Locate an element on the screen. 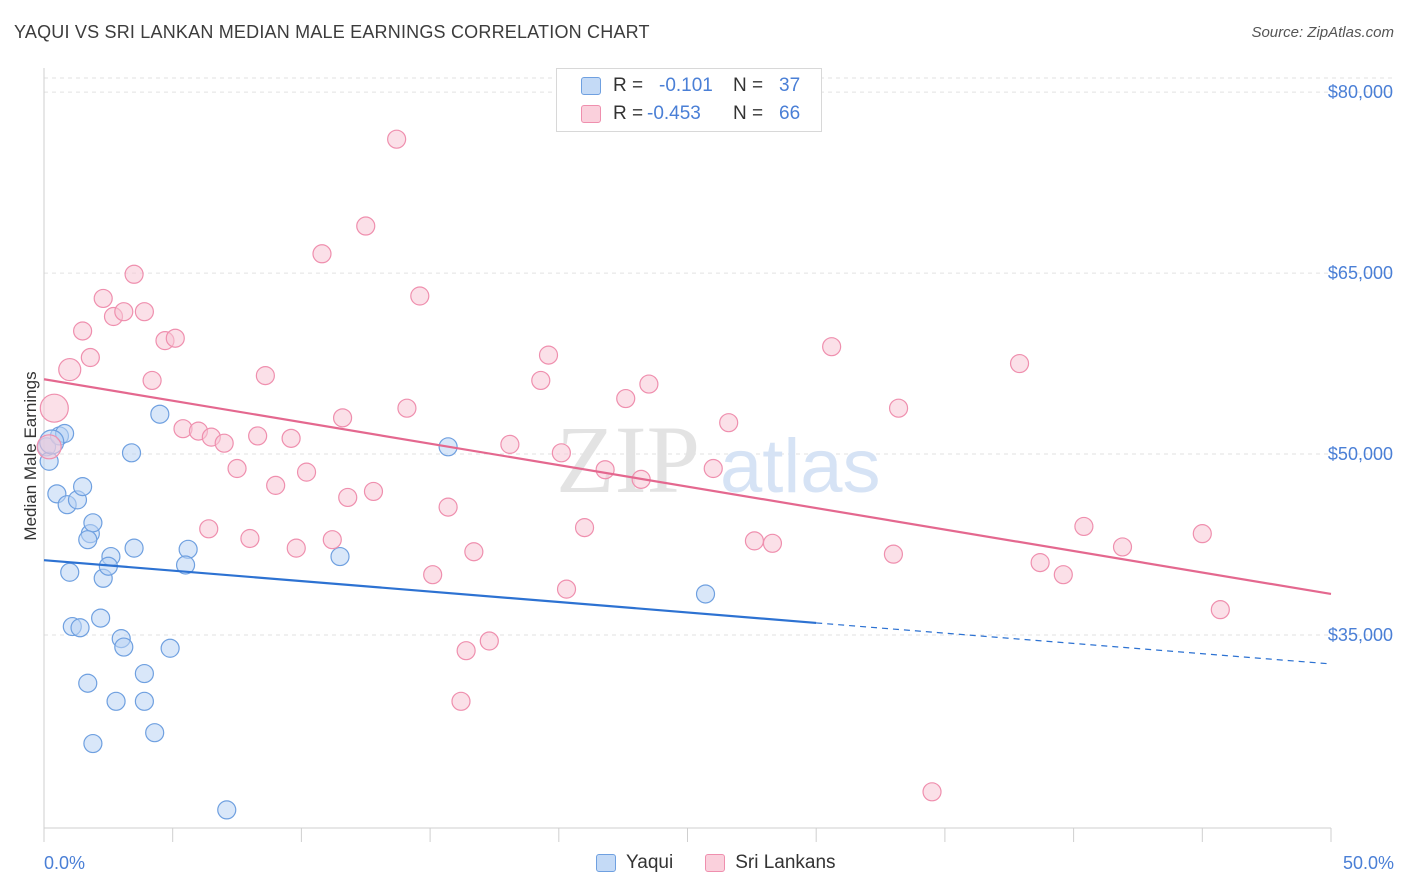 Image resolution: width=1406 pixels, height=892 pixels. legend-row-yaqui: R = -0.101 N = 37 is located at coordinates (690, 86).